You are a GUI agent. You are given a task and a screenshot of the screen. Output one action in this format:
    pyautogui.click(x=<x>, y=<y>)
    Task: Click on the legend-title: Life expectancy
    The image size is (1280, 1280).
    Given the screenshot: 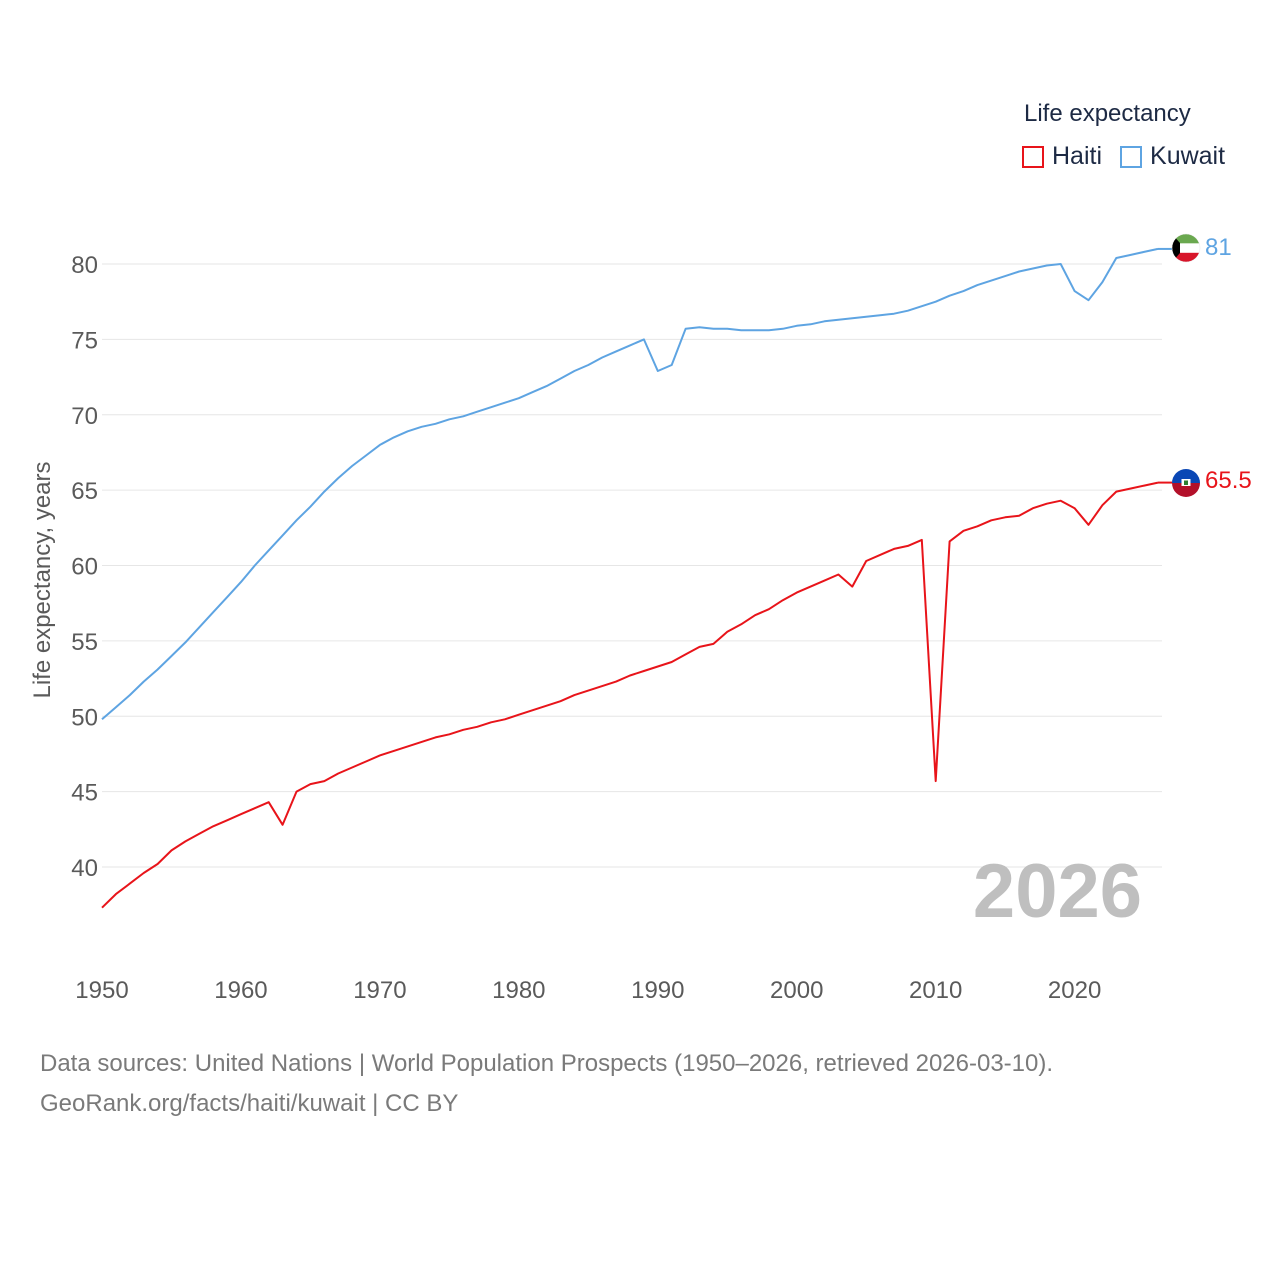 What is the action you would take?
    pyautogui.click(x=1107, y=113)
    